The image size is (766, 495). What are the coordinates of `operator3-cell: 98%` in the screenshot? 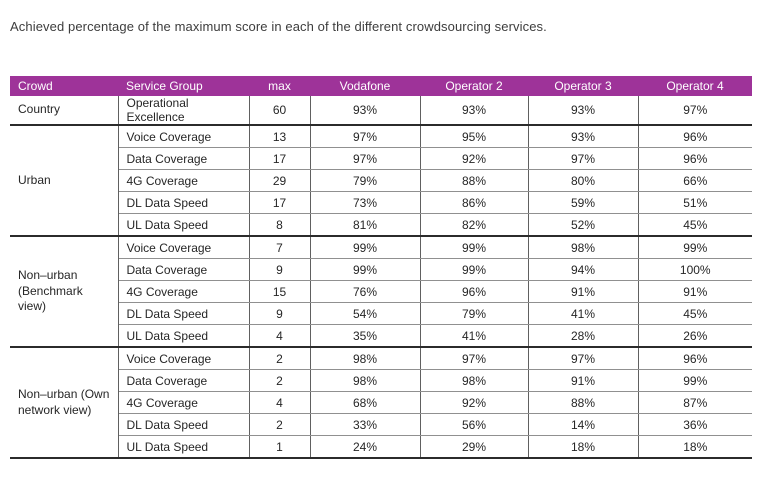 It's located at (583, 247).